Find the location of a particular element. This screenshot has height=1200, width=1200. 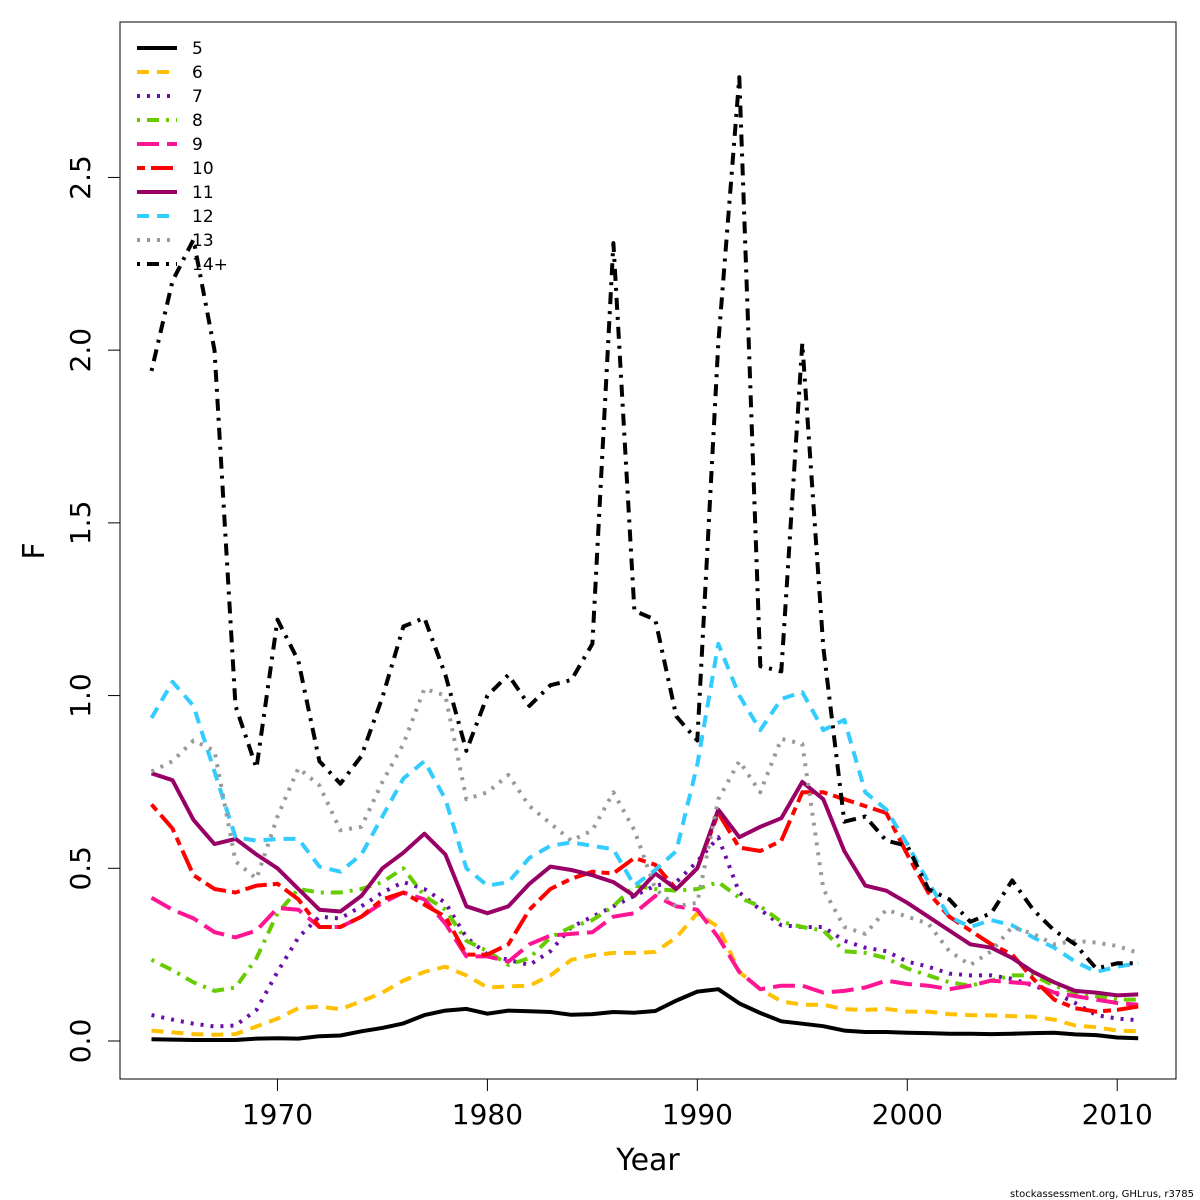

legend-label-14plus: 14+ is located at coordinates (210, 265).